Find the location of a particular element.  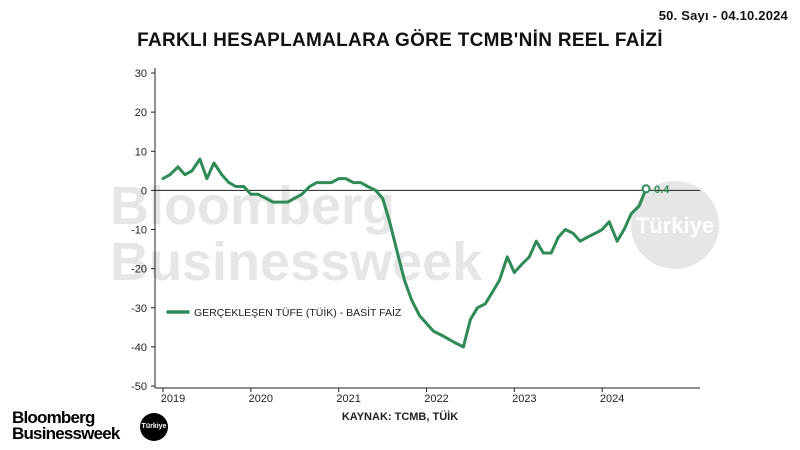

brand-logo: Bloomberg Businessweek is located at coordinates (66, 425).